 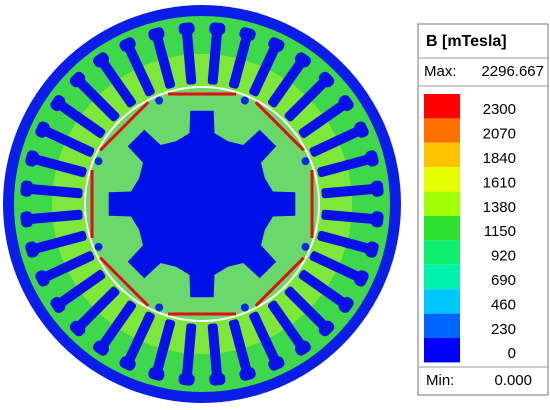 I want to click on legend-title: B [mTesla], so click(x=466, y=41).